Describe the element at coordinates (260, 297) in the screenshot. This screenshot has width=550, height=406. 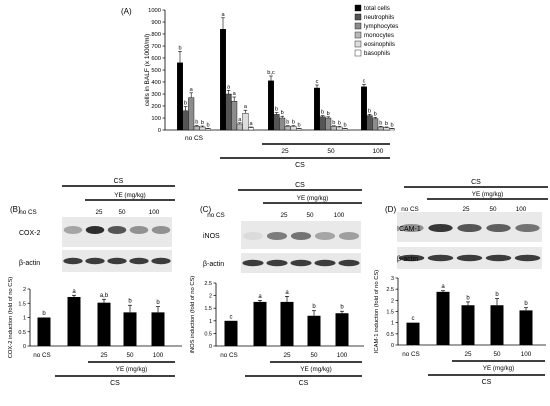
I see `chart-c-sig-1: a` at that location.